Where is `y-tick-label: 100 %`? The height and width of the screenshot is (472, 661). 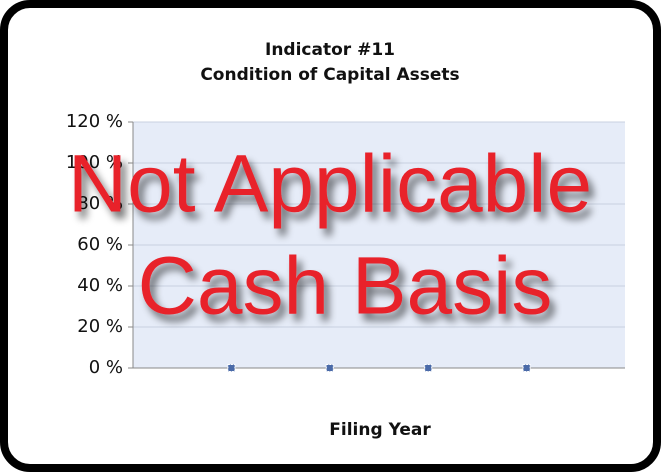 y-tick-label: 100 % is located at coordinates (94, 162).